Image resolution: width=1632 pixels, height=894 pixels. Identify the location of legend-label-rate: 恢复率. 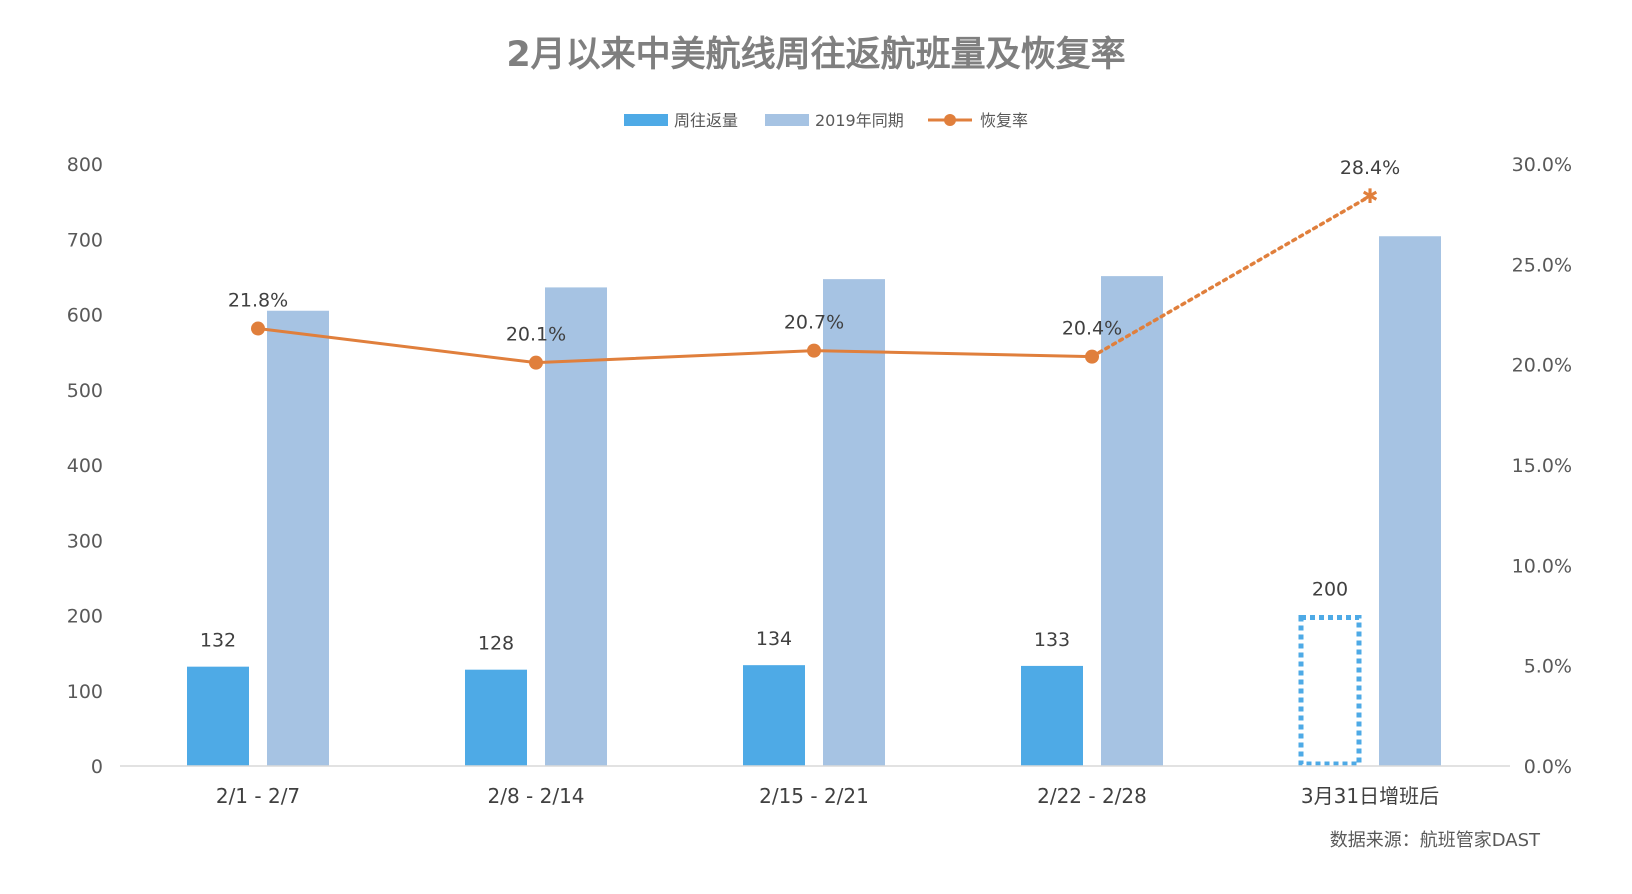
(1004, 120).